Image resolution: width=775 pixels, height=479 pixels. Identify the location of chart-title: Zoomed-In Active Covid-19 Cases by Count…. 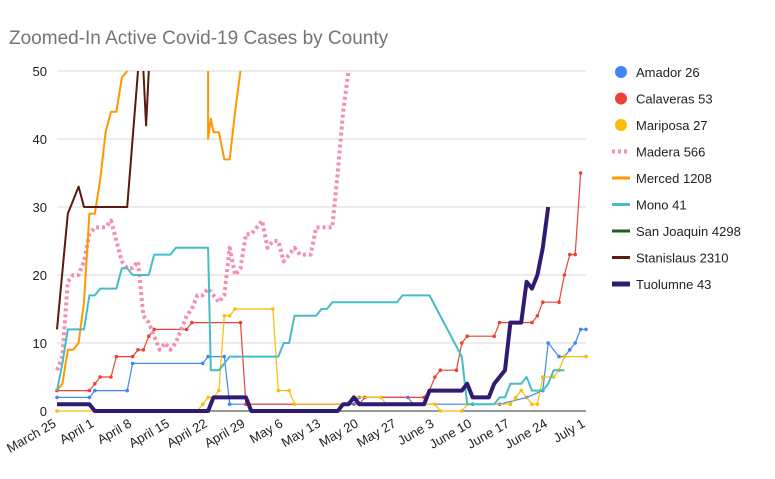
(199, 38).